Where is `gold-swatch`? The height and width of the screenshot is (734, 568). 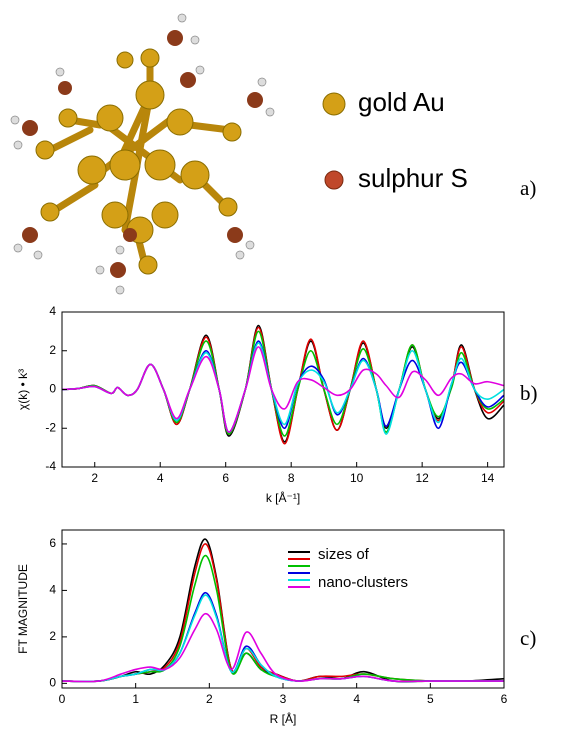 gold-swatch is located at coordinates (334, 104).